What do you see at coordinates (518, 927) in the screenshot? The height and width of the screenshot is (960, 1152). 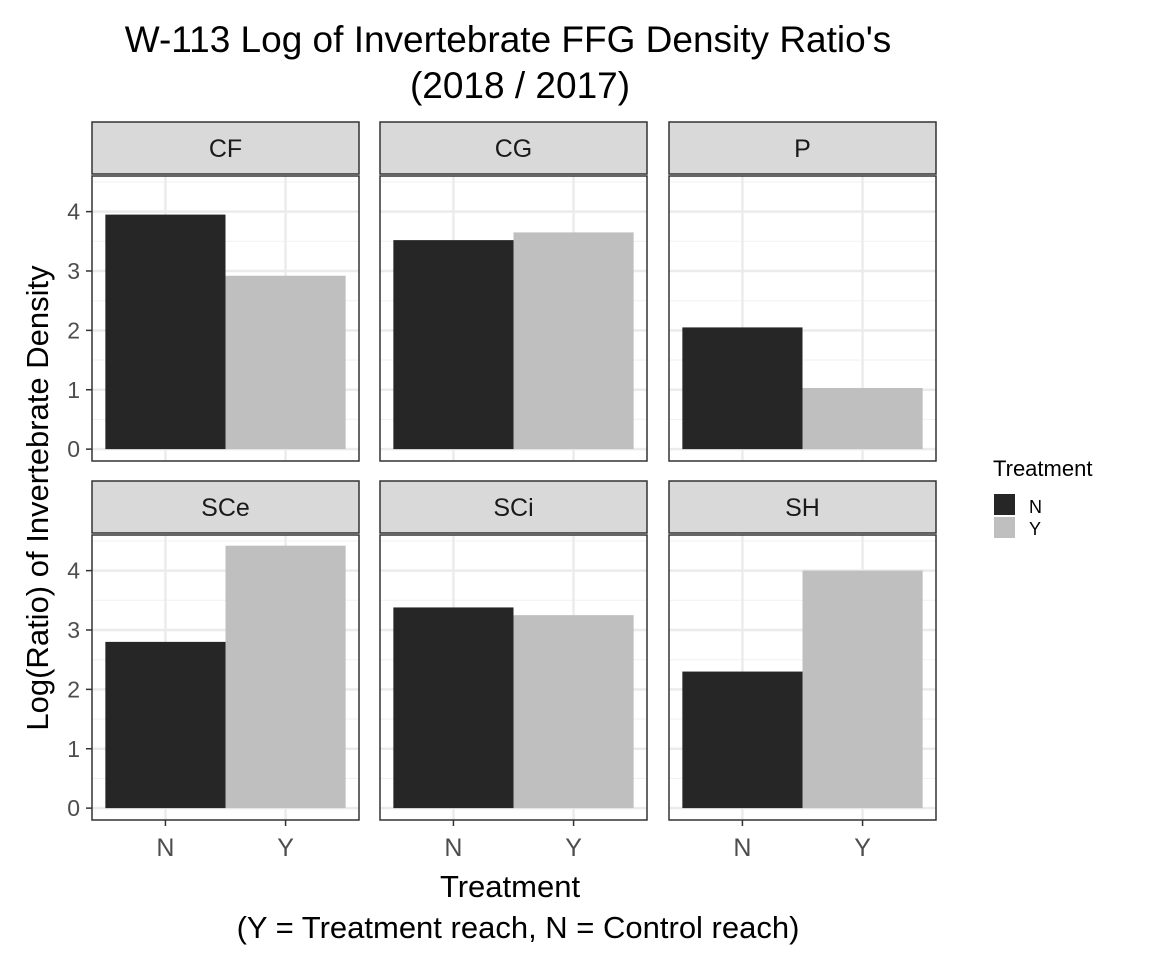 I see `x-axis-sublabel: (Y = Treatment reach, N = Control reach)` at bounding box center [518, 927].